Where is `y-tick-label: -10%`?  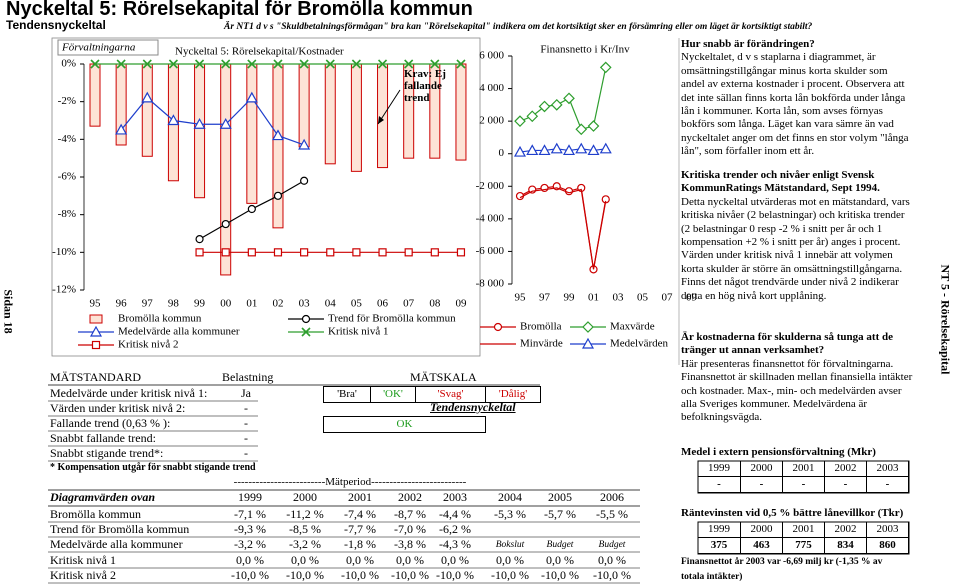 y-tick-label: -10% is located at coordinates (64, 252).